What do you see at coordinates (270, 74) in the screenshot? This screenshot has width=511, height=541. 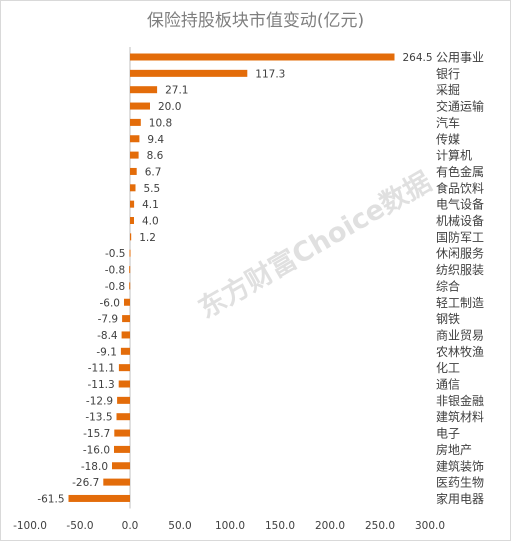 I see `data-label: 117.3` at bounding box center [270, 74].